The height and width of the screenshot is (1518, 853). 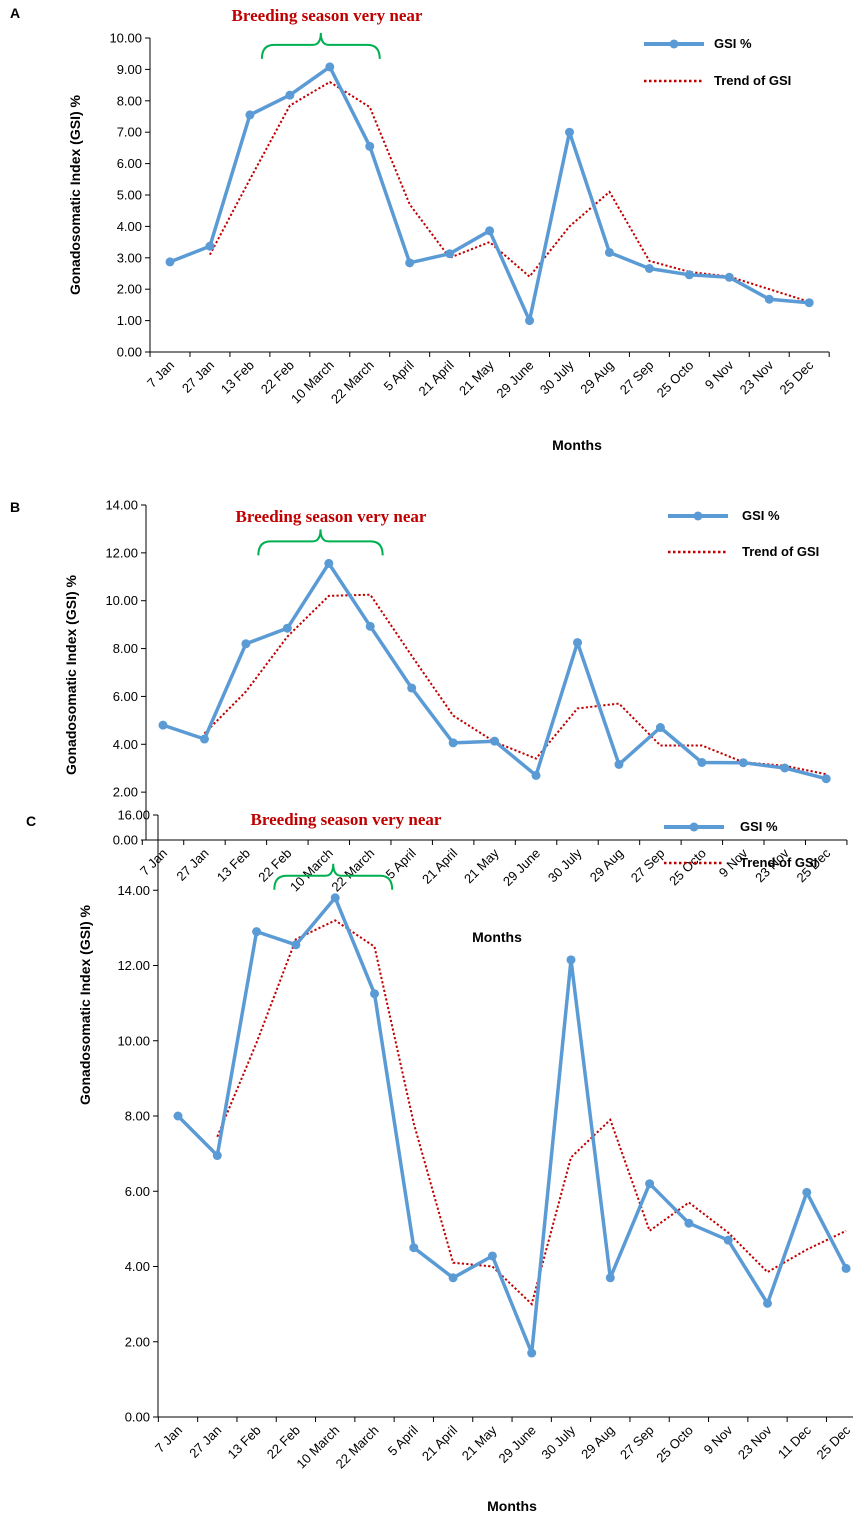 What do you see at coordinates (137, 1266) in the screenshot?
I see `y-tick-label: 4.00` at bounding box center [137, 1266].